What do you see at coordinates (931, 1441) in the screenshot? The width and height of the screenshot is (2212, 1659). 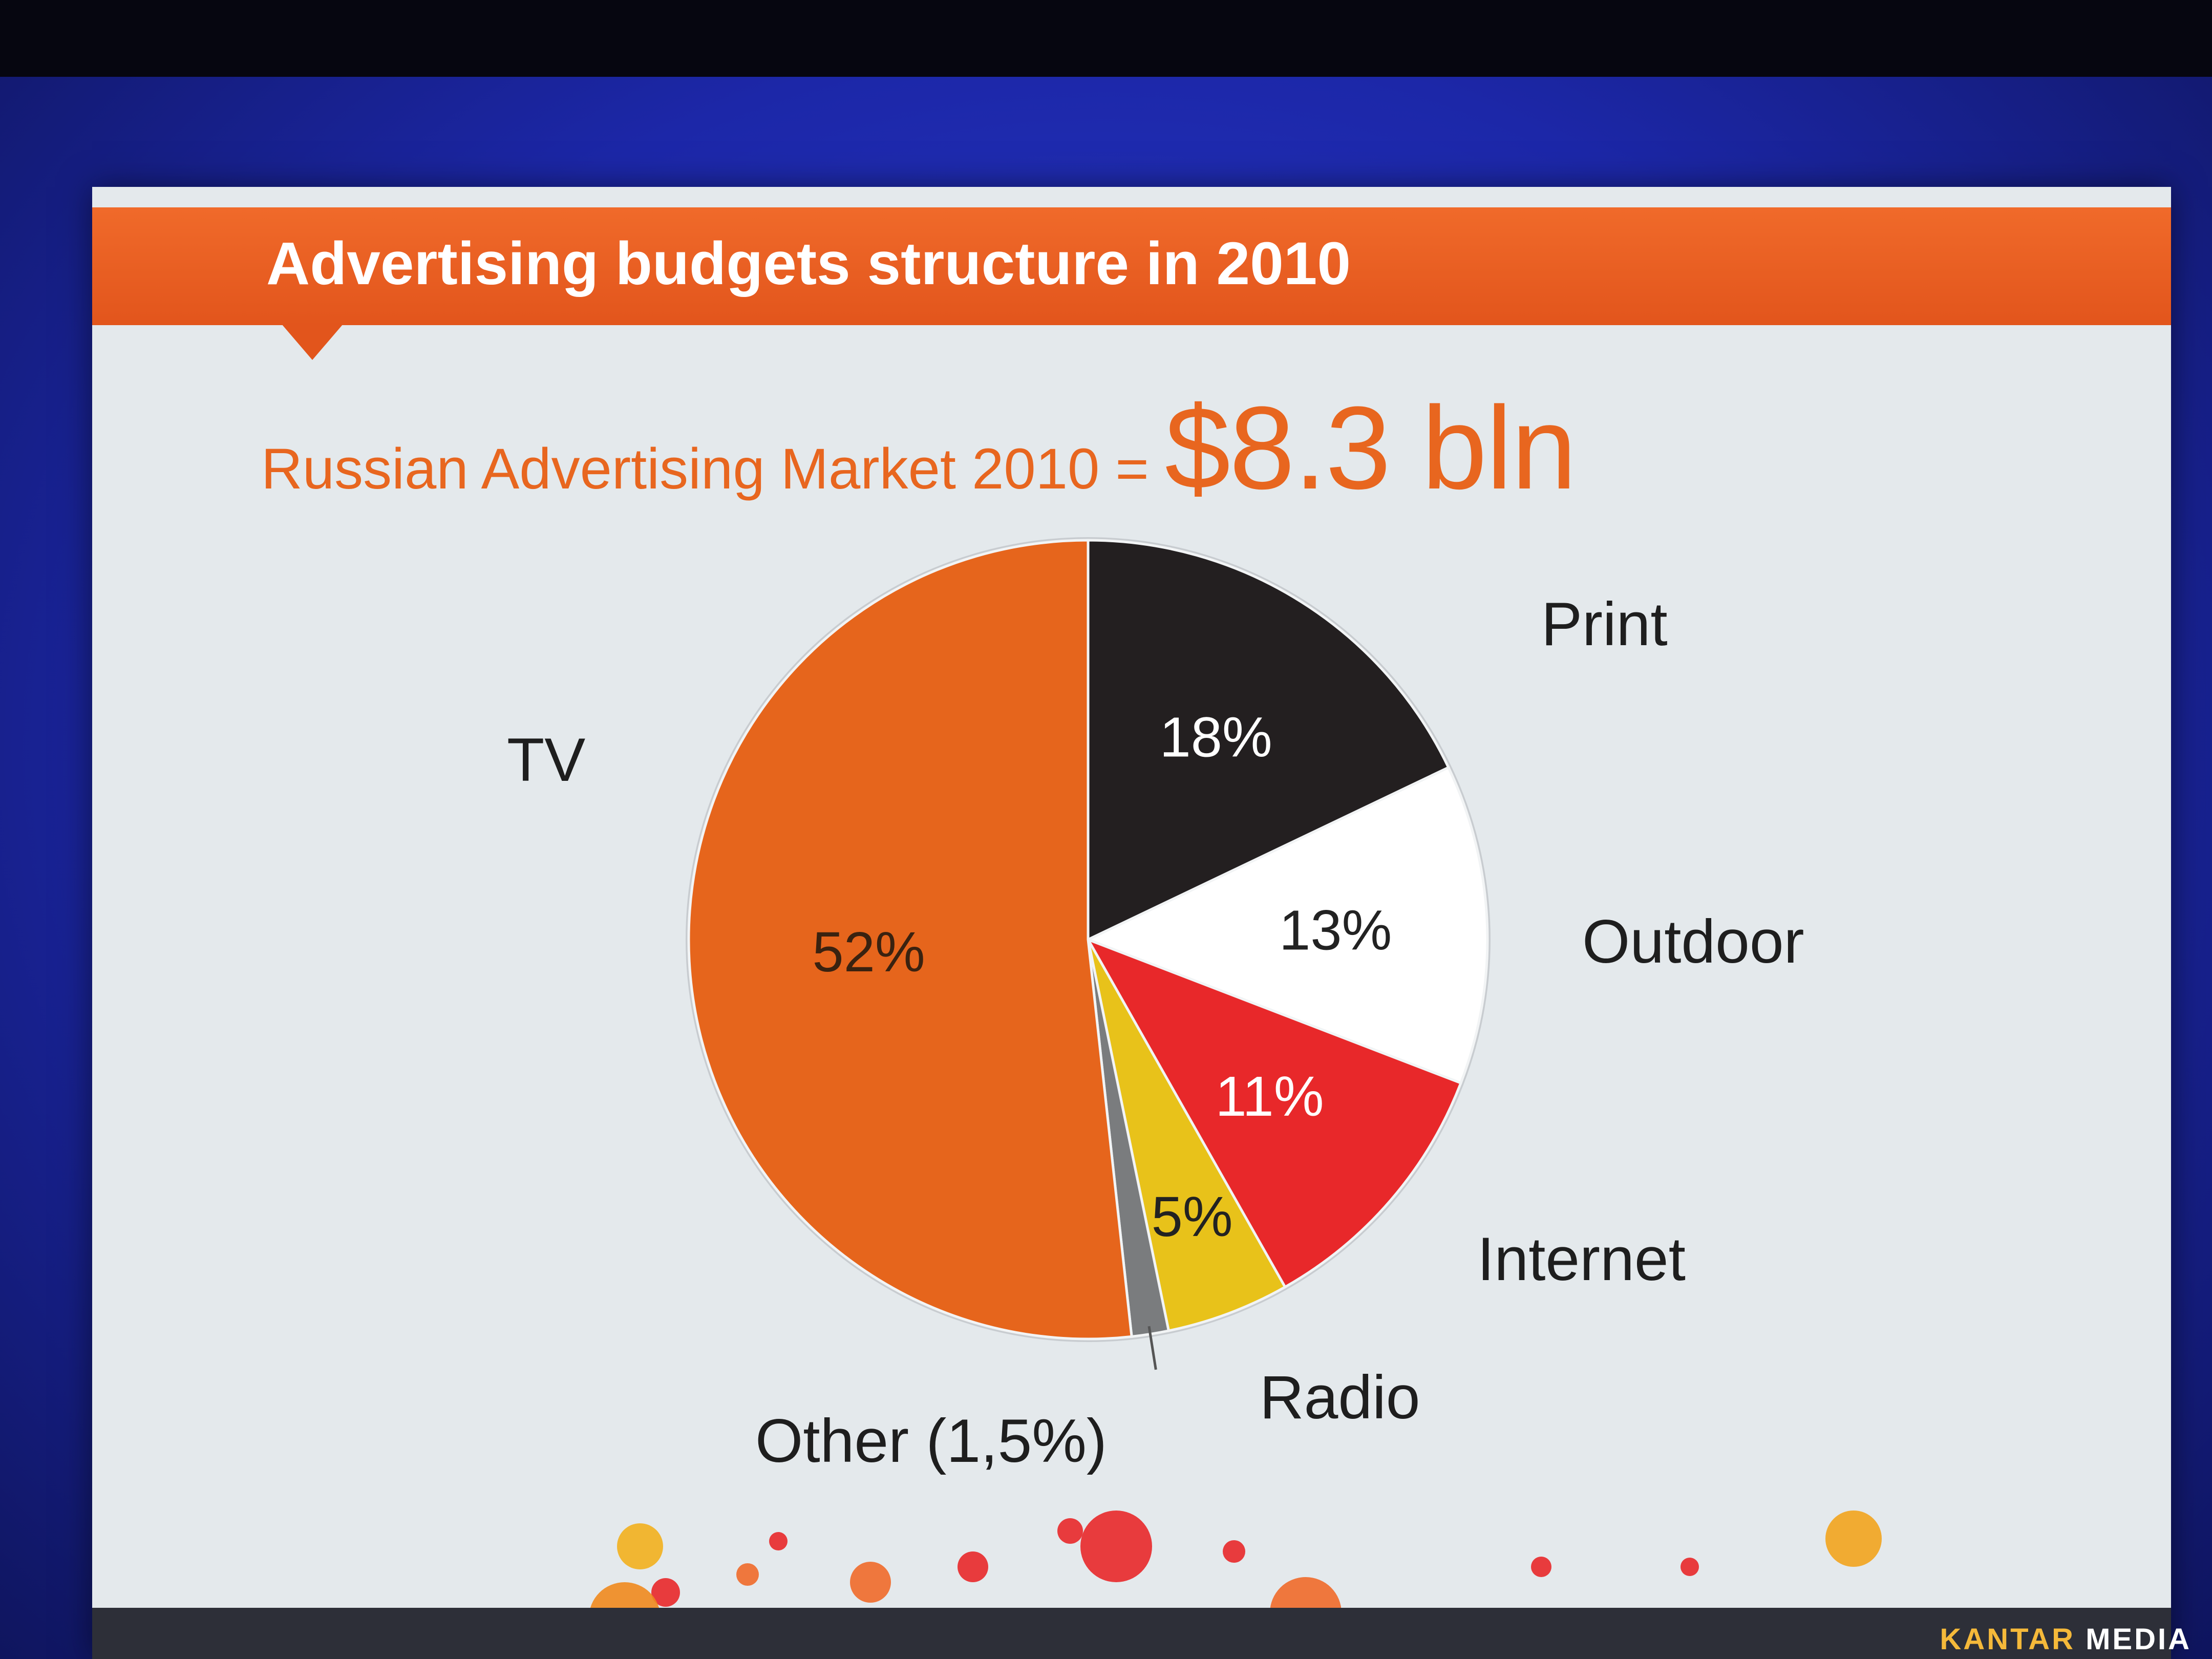 I see `category-label-other: Other (1,5%)` at bounding box center [931, 1441].